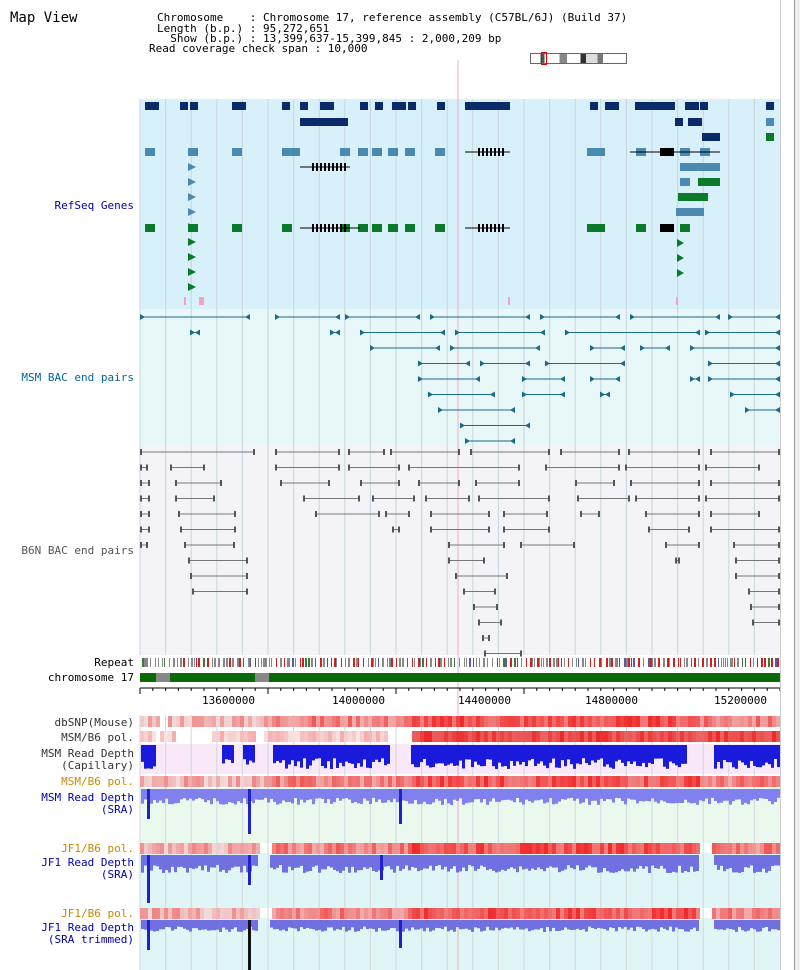 The height and width of the screenshot is (970, 800). What do you see at coordinates (495, 228) in the screenshot?
I see `gene-exon` at bounding box center [495, 228].